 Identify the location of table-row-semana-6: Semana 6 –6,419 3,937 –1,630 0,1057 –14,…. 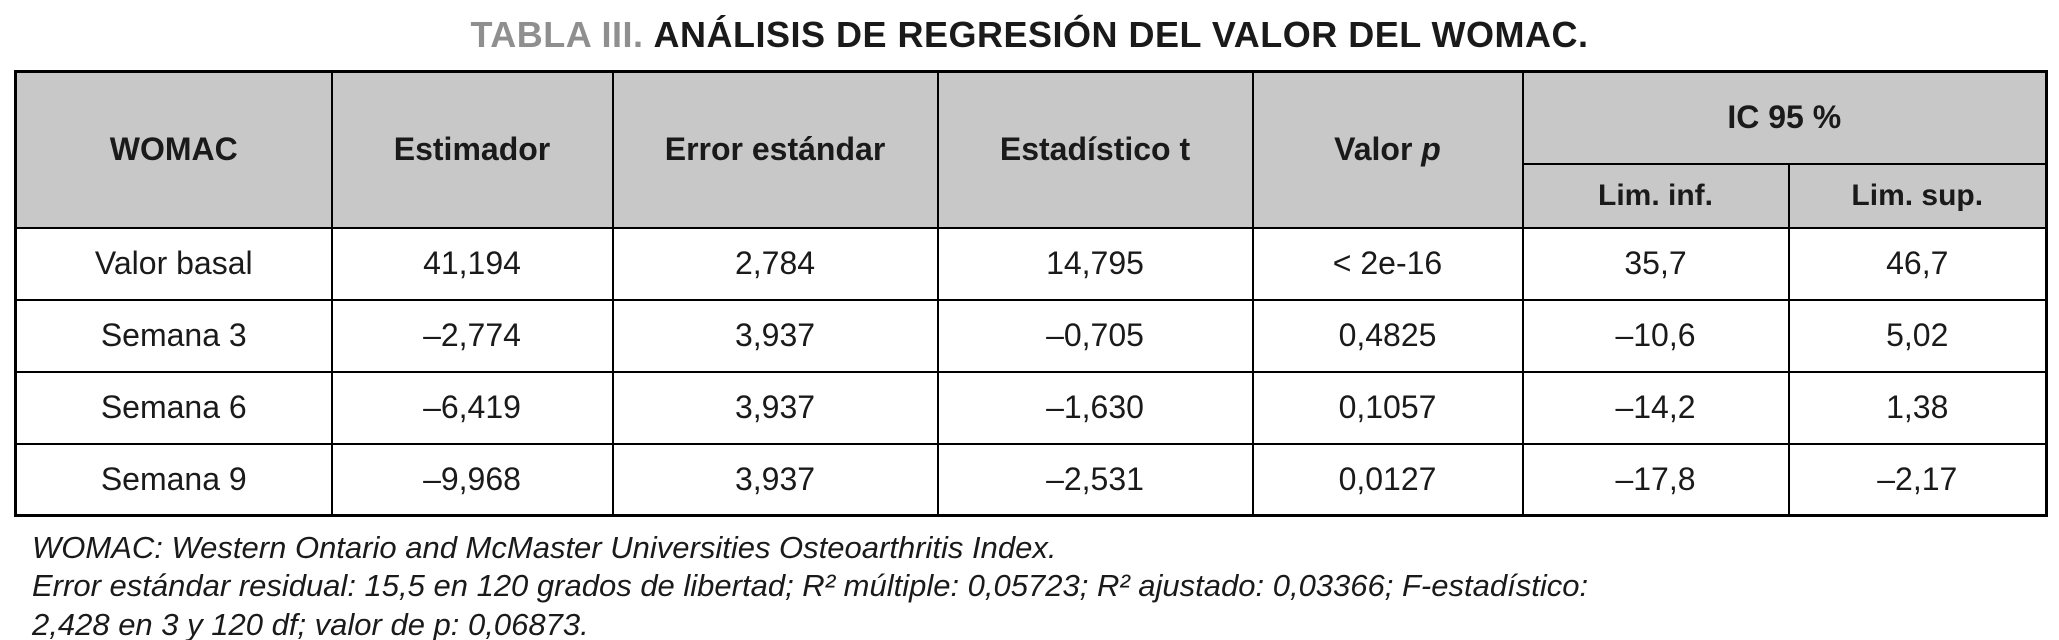
(1031, 407).